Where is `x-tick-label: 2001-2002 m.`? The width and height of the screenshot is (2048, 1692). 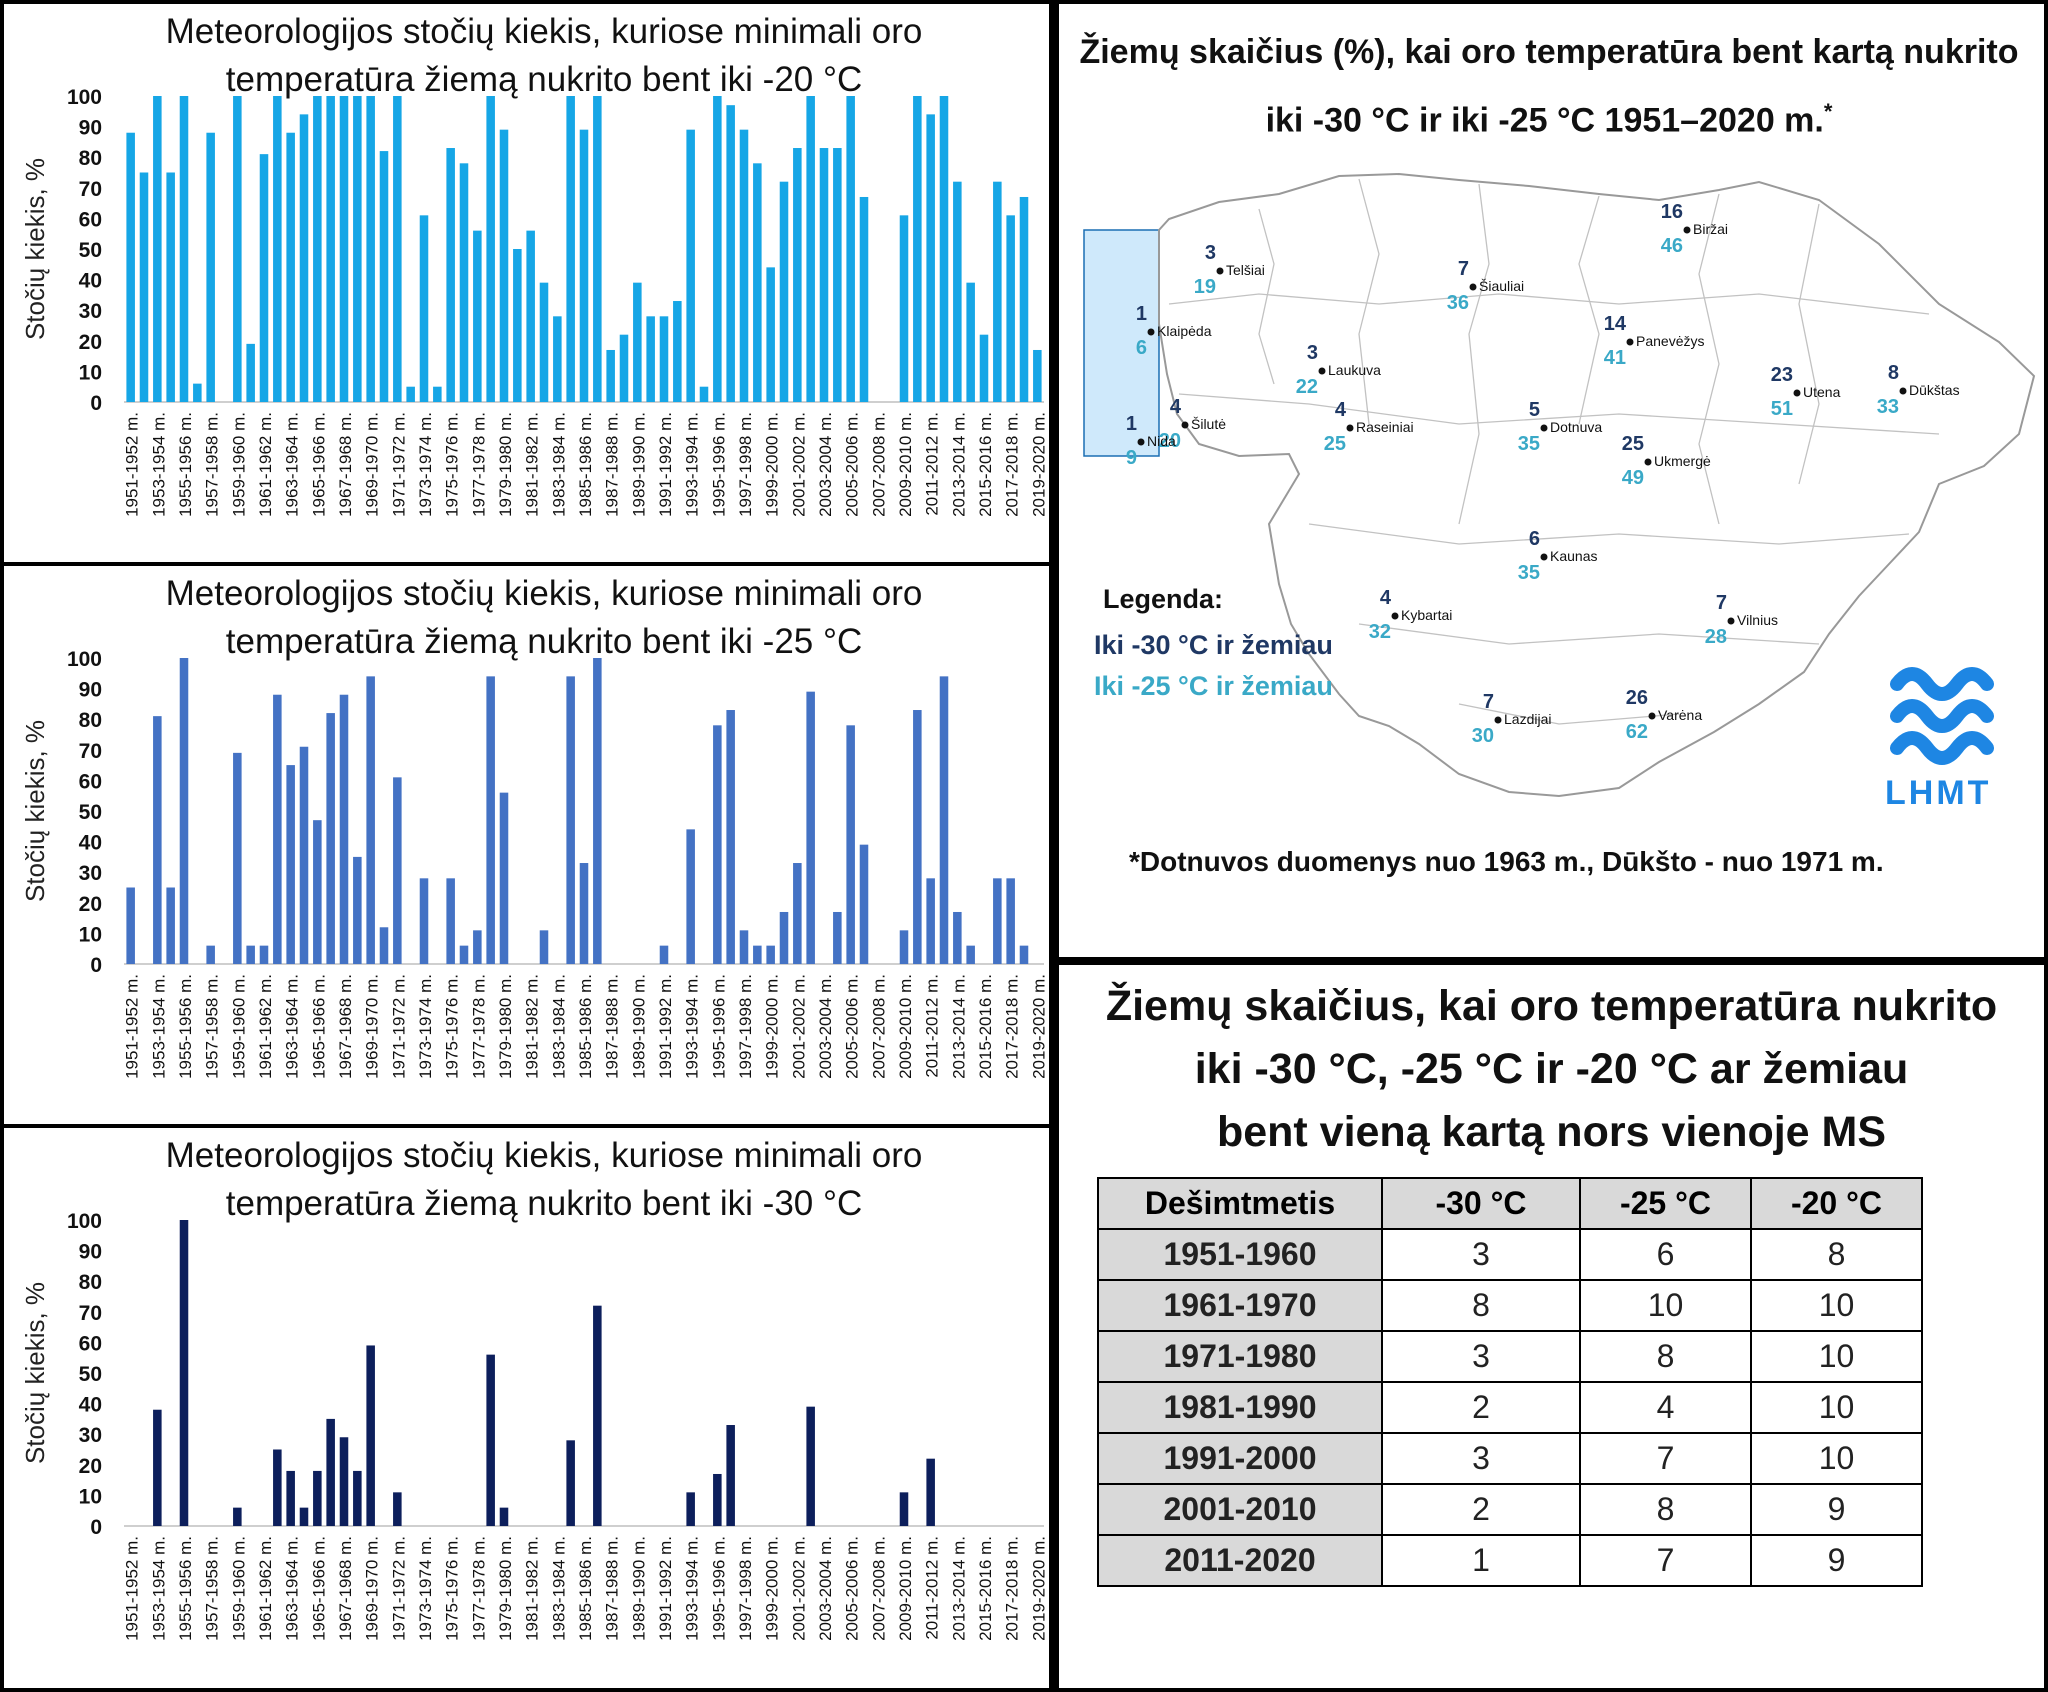
x-tick-label: 2001-2002 m. is located at coordinates (798, 1026).